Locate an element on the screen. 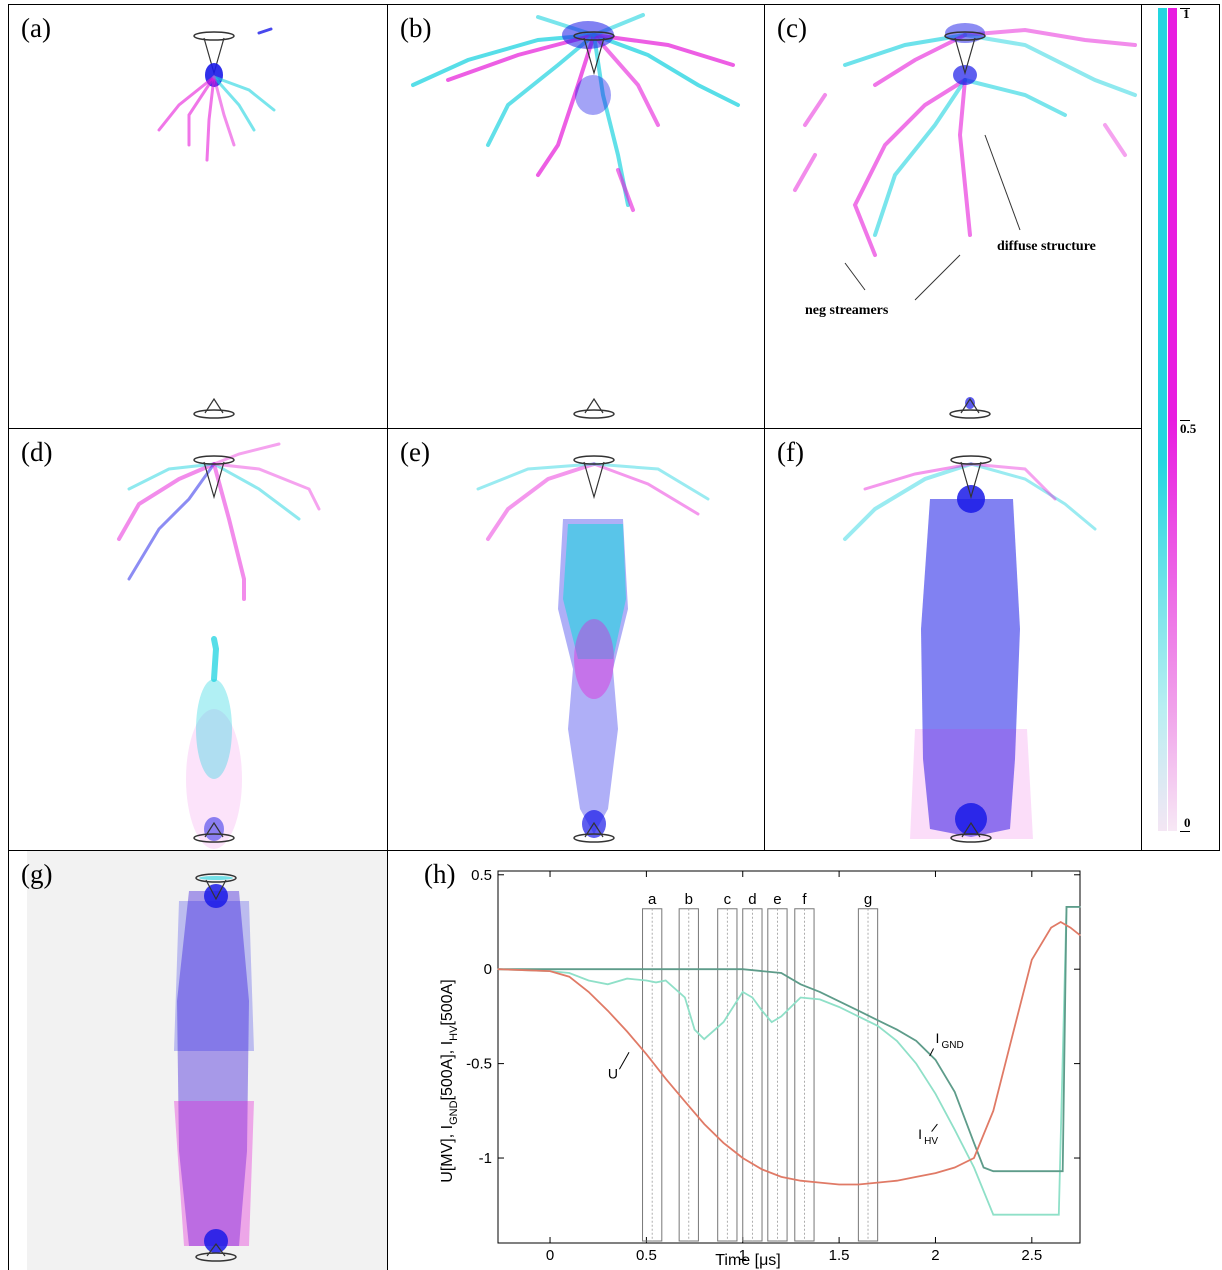 The image size is (1222, 1270). chart-plot-frame is located at coordinates (789, 1057).